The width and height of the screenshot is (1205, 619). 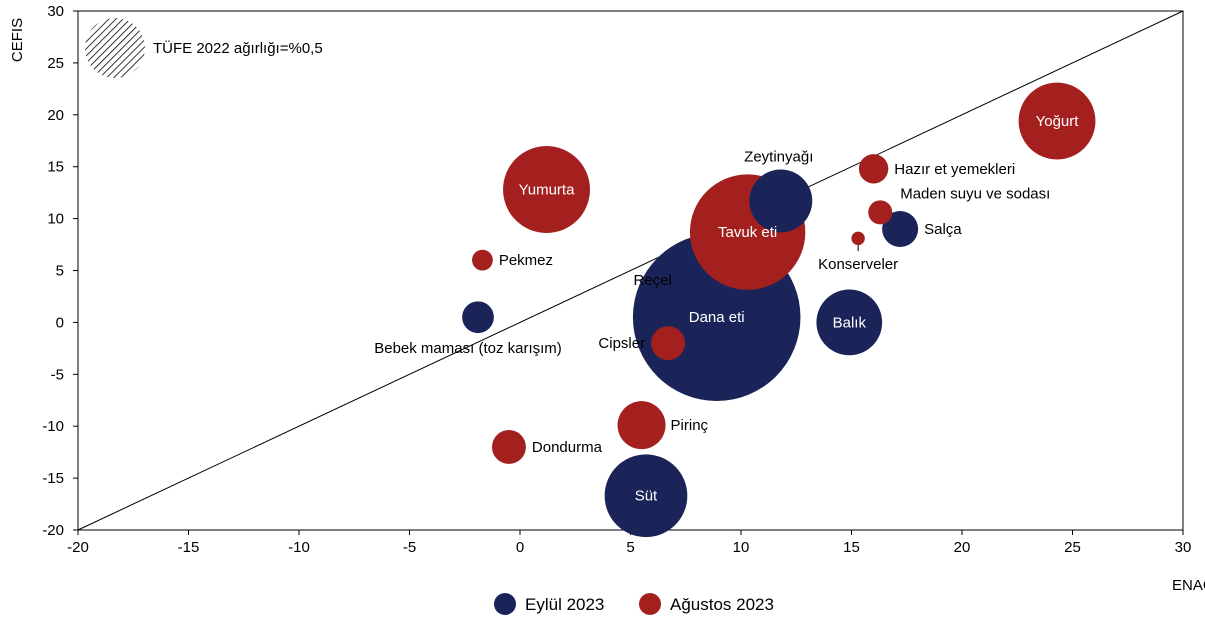 What do you see at coordinates (943, 229) in the screenshot?
I see `bubble-label-salca: Salça` at bounding box center [943, 229].